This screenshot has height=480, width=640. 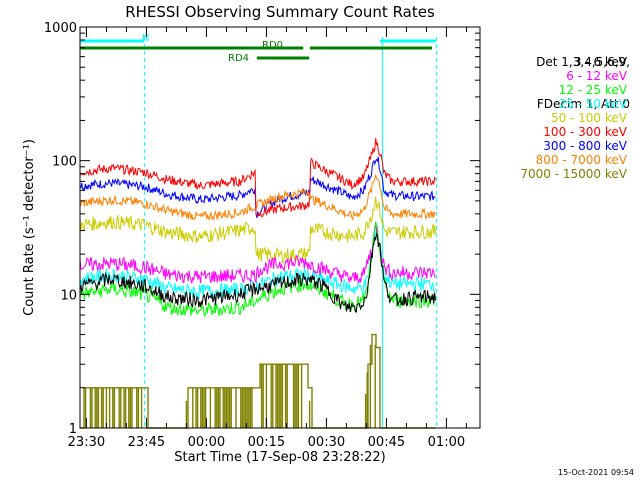 I want to click on series-line-7000-15000-kev, so click(x=258, y=381).